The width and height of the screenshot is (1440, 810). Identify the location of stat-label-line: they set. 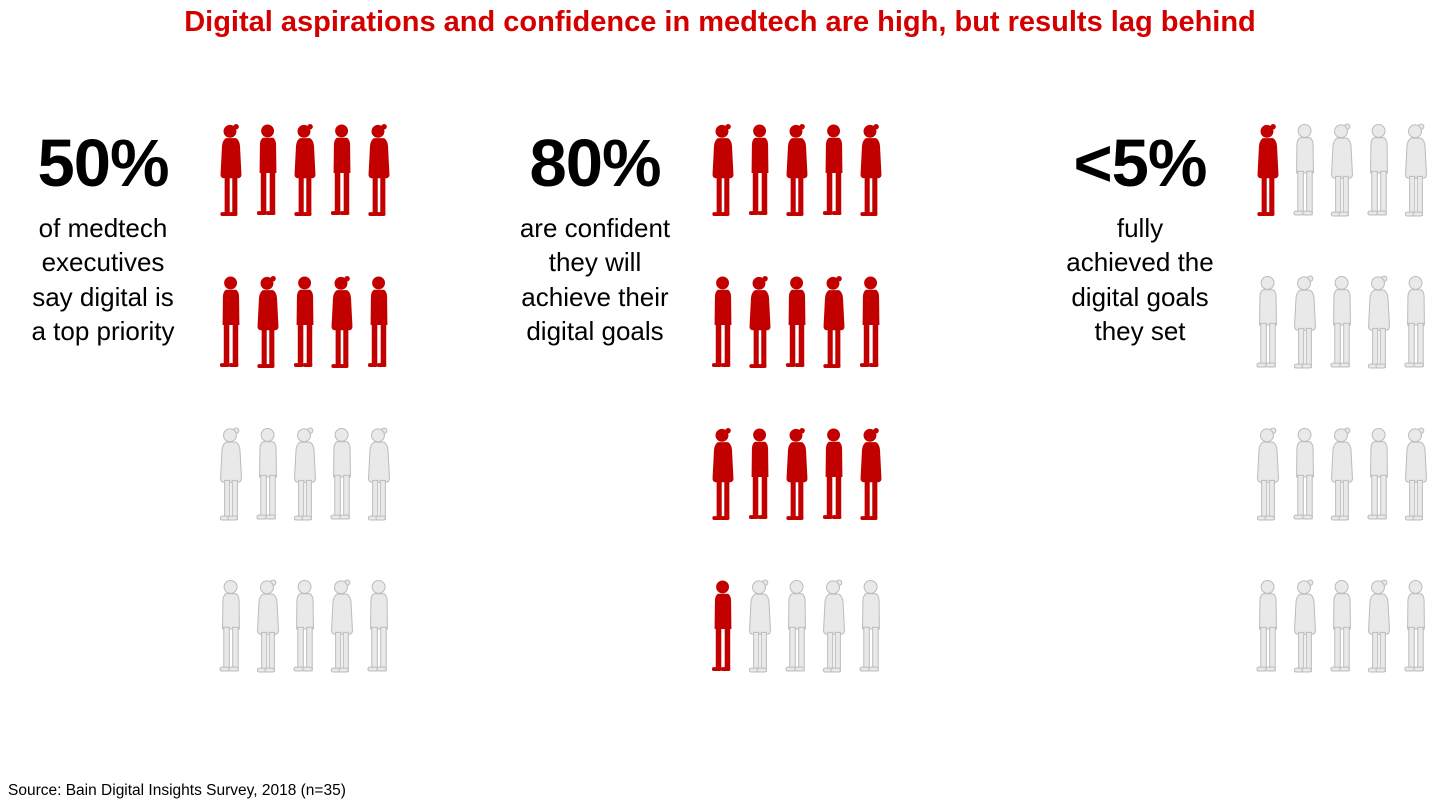
(1140, 330).